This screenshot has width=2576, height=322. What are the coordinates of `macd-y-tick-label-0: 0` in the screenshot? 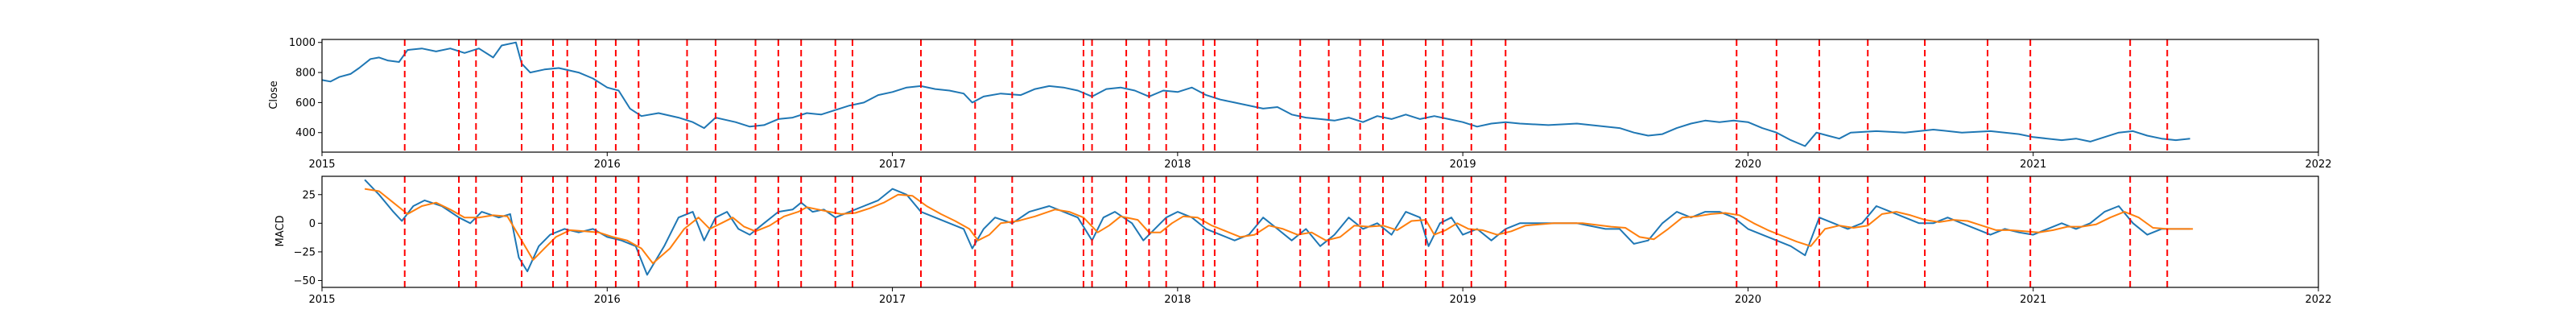 It's located at (312, 224).